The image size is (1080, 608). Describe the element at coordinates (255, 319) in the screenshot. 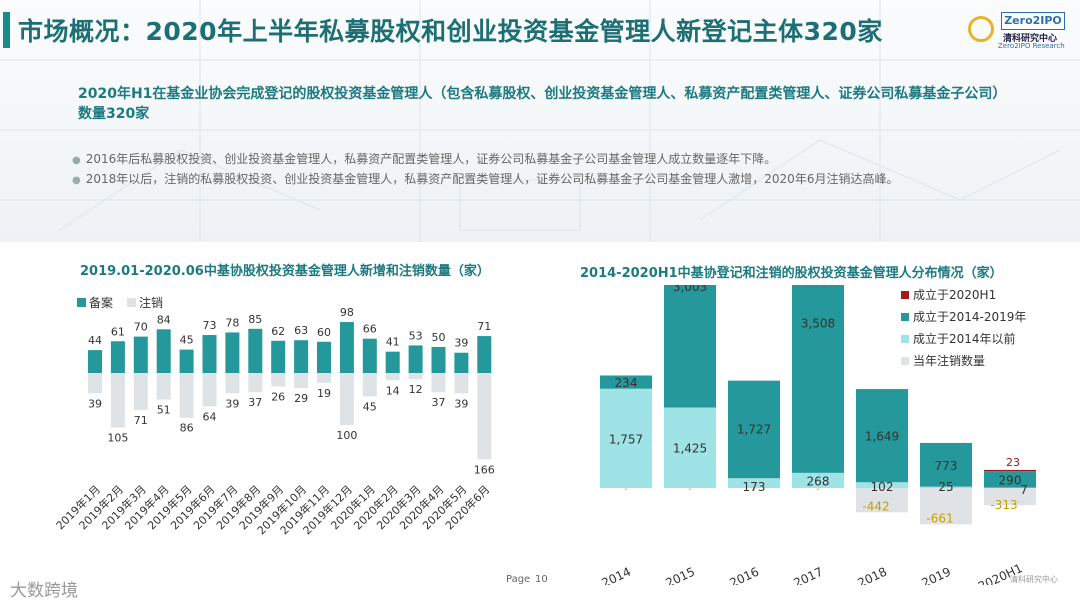

I see `bar-filed-label: 85` at that location.